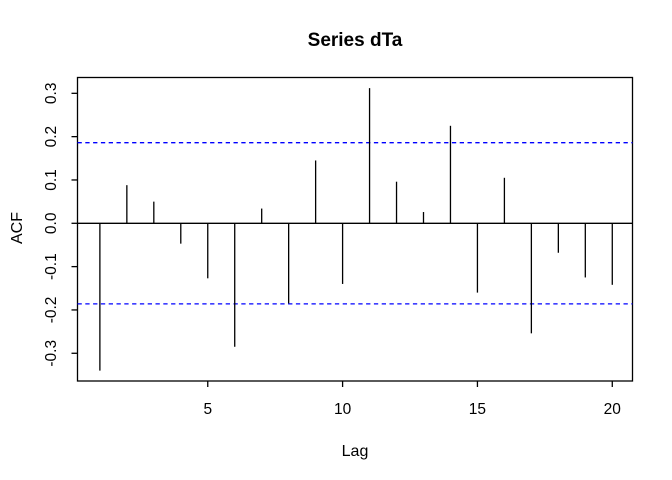 Image resolution: width=672 pixels, height=480 pixels. What do you see at coordinates (51, 94) in the screenshot?
I see `y-tick-label: 0.3` at bounding box center [51, 94].